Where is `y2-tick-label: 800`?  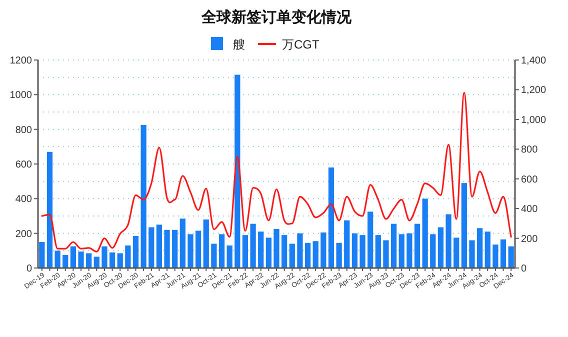
y2-tick-label: 800 is located at coordinates (529, 150).